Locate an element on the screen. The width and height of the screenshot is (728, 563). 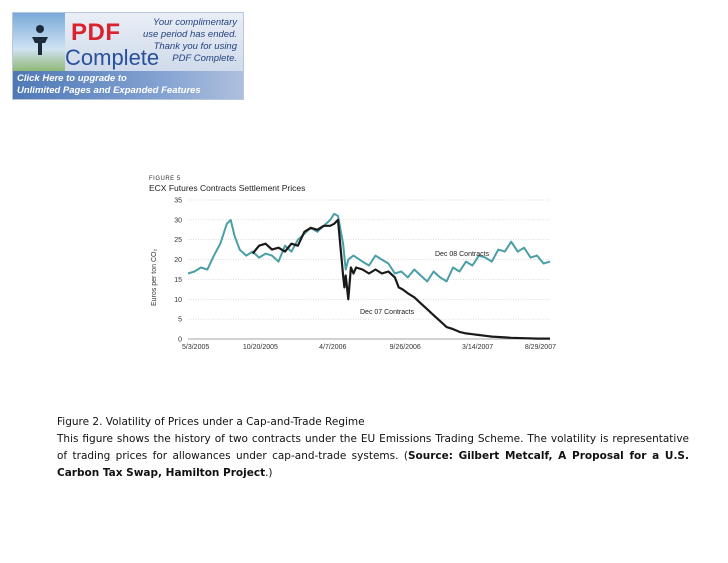
note-line: Your complimentary is located at coordinates (195, 22).